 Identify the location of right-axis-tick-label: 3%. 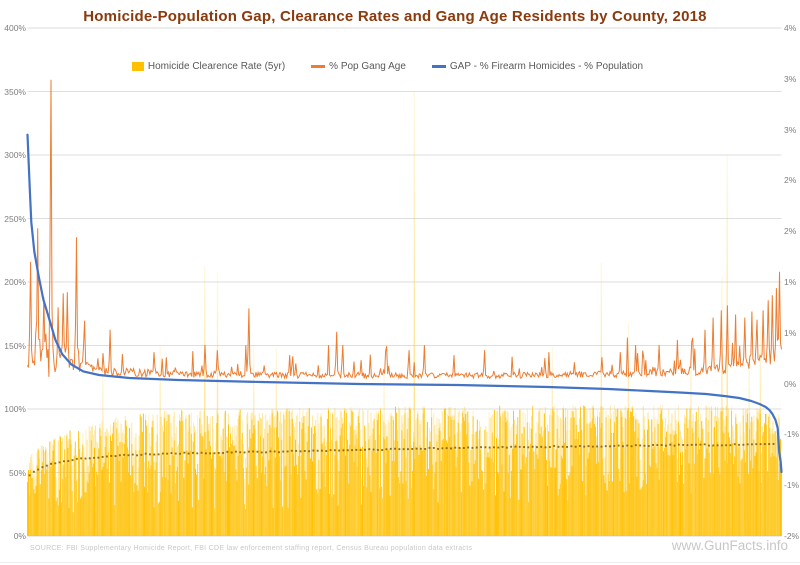
(790, 129).